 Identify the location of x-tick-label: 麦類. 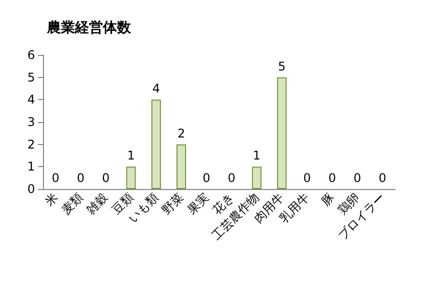
(72, 203).